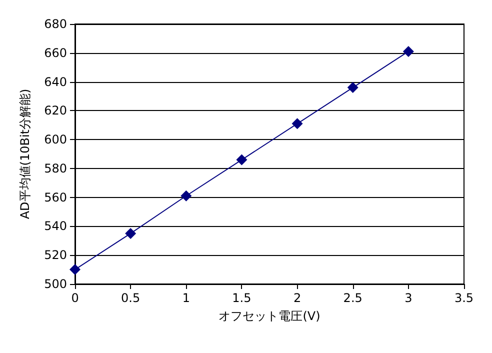 This screenshot has height=353, width=492. Describe the element at coordinates (408, 298) in the screenshot. I see `x-tick-label: 3` at that location.